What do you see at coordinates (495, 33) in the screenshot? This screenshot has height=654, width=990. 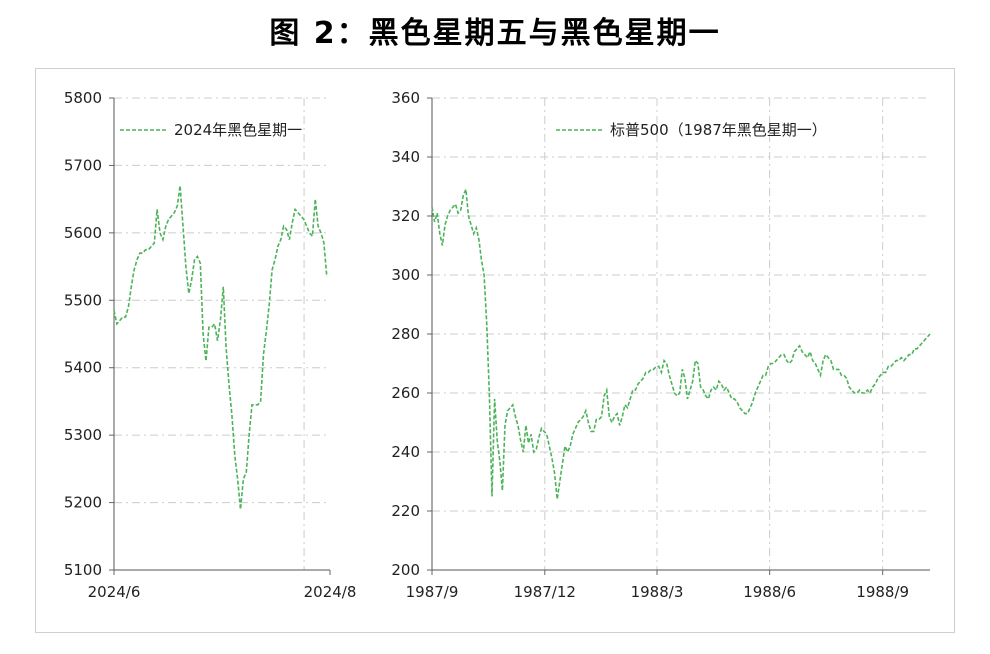 I see `figure-title: 图 2：黑色星期五与黑色星期一` at bounding box center [495, 33].